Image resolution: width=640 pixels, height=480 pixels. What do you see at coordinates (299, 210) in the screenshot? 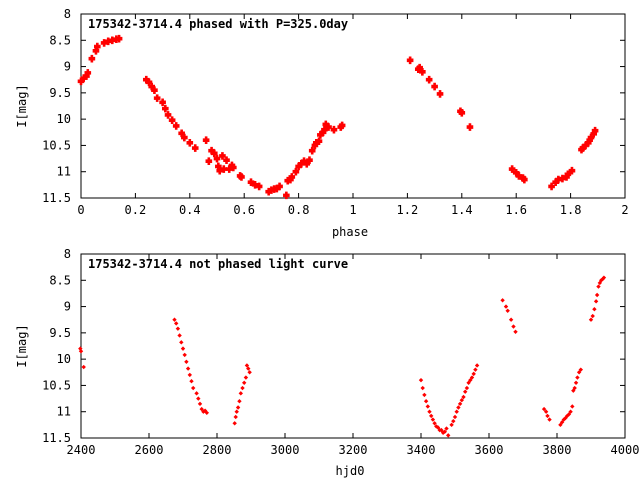
I see `x-tick-label: 0.8` at bounding box center [299, 210].